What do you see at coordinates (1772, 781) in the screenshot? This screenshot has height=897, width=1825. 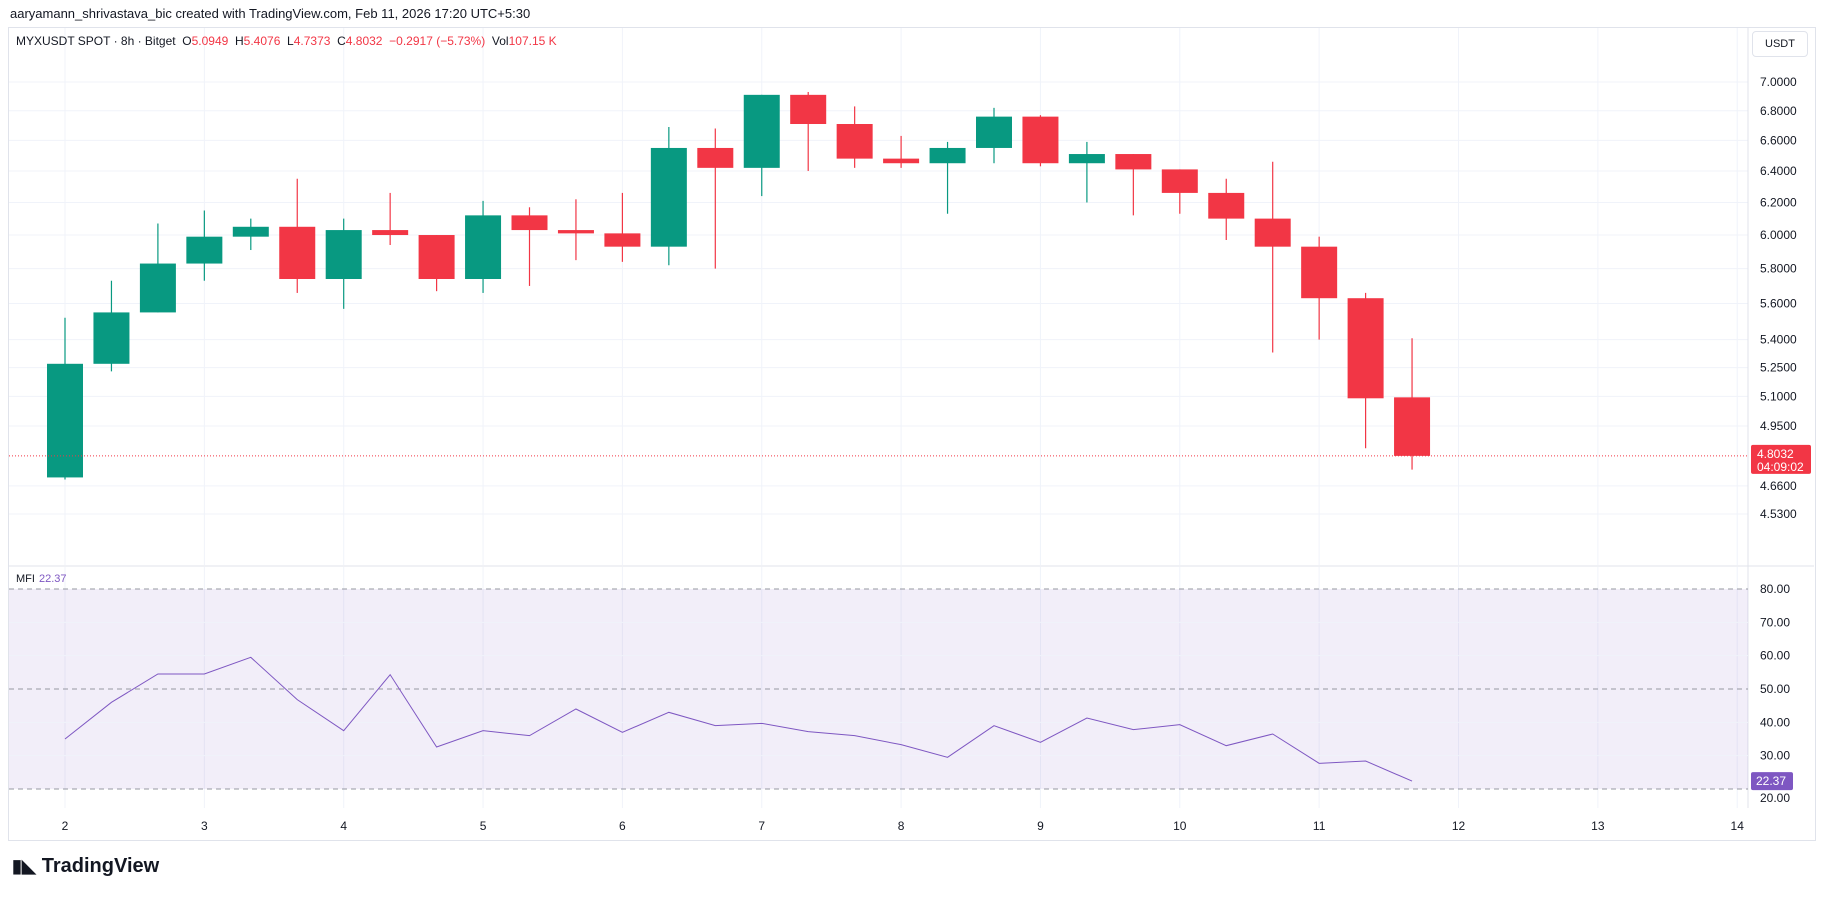 I see `mfi-value-badge` at bounding box center [1772, 781].